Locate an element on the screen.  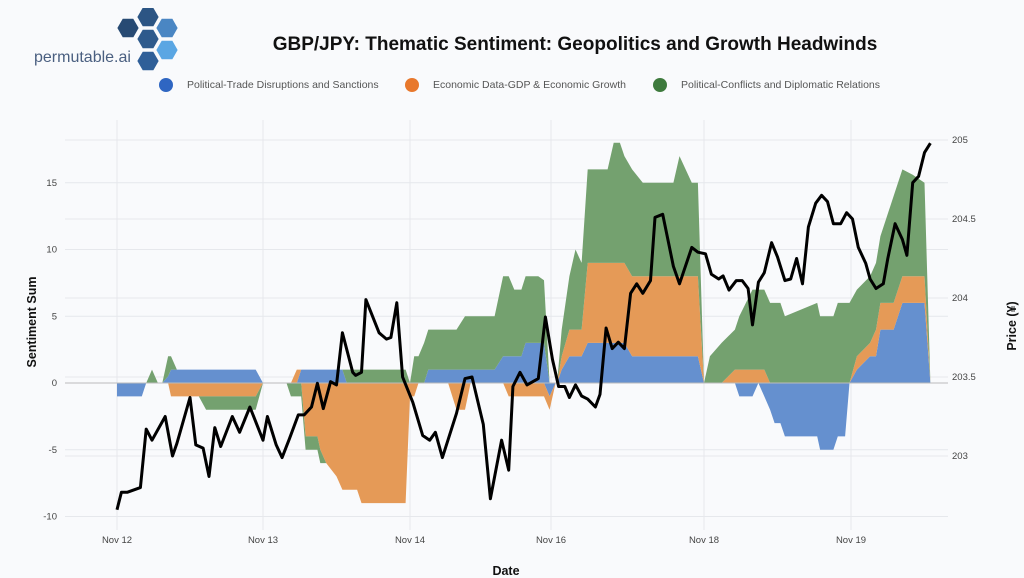
legend-dot-blue is located at coordinates (166, 85).